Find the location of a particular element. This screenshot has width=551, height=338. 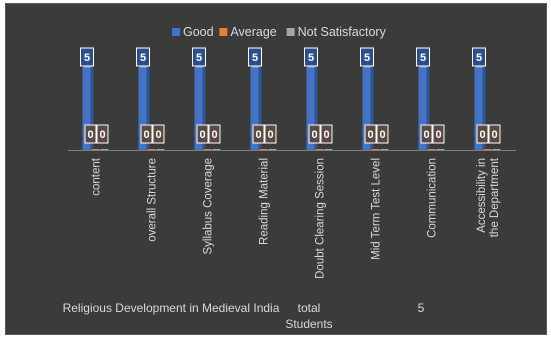

data-label-not-satisfactory-syllabus-coverage: 0 is located at coordinates (214, 135).